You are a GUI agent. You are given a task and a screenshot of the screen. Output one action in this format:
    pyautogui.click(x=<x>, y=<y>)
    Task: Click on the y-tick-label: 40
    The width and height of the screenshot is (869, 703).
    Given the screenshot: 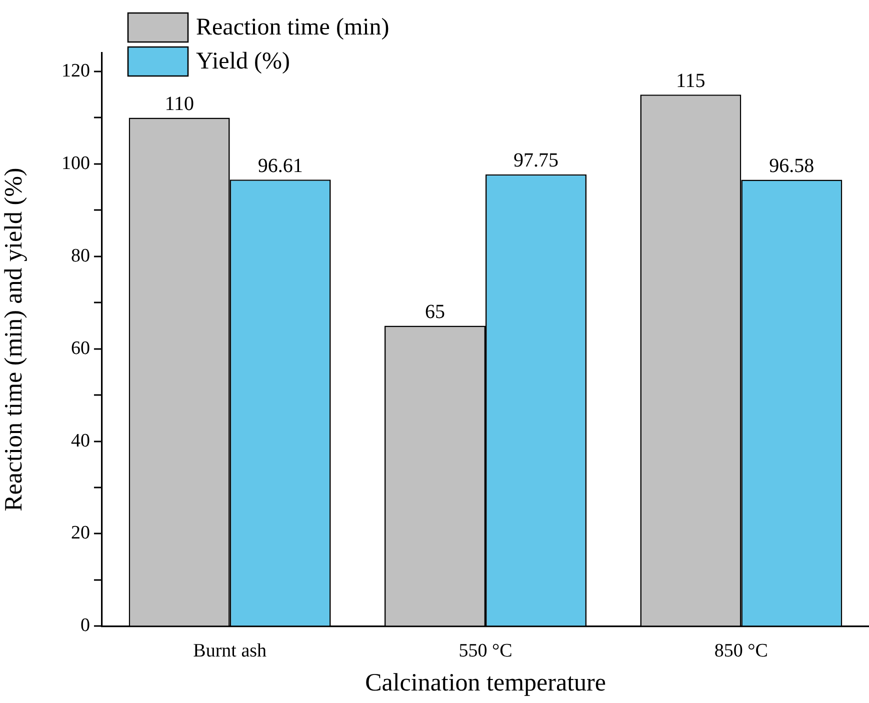 What is the action you would take?
    pyautogui.click(x=80, y=441)
    